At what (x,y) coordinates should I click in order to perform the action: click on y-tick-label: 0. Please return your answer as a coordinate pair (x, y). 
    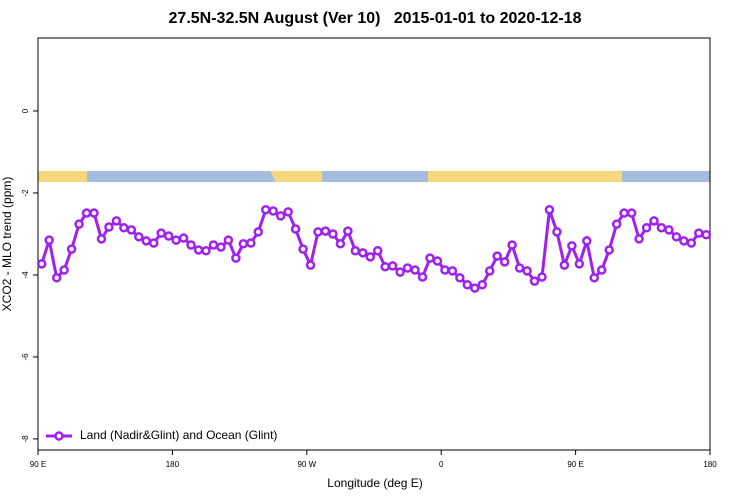
    Looking at the image, I should click on (25, 110).